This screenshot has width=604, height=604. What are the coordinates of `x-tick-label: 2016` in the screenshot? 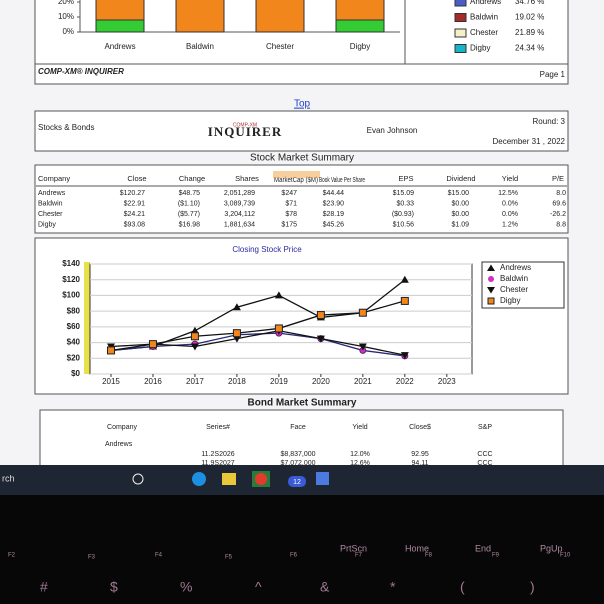 It's located at (153, 381).